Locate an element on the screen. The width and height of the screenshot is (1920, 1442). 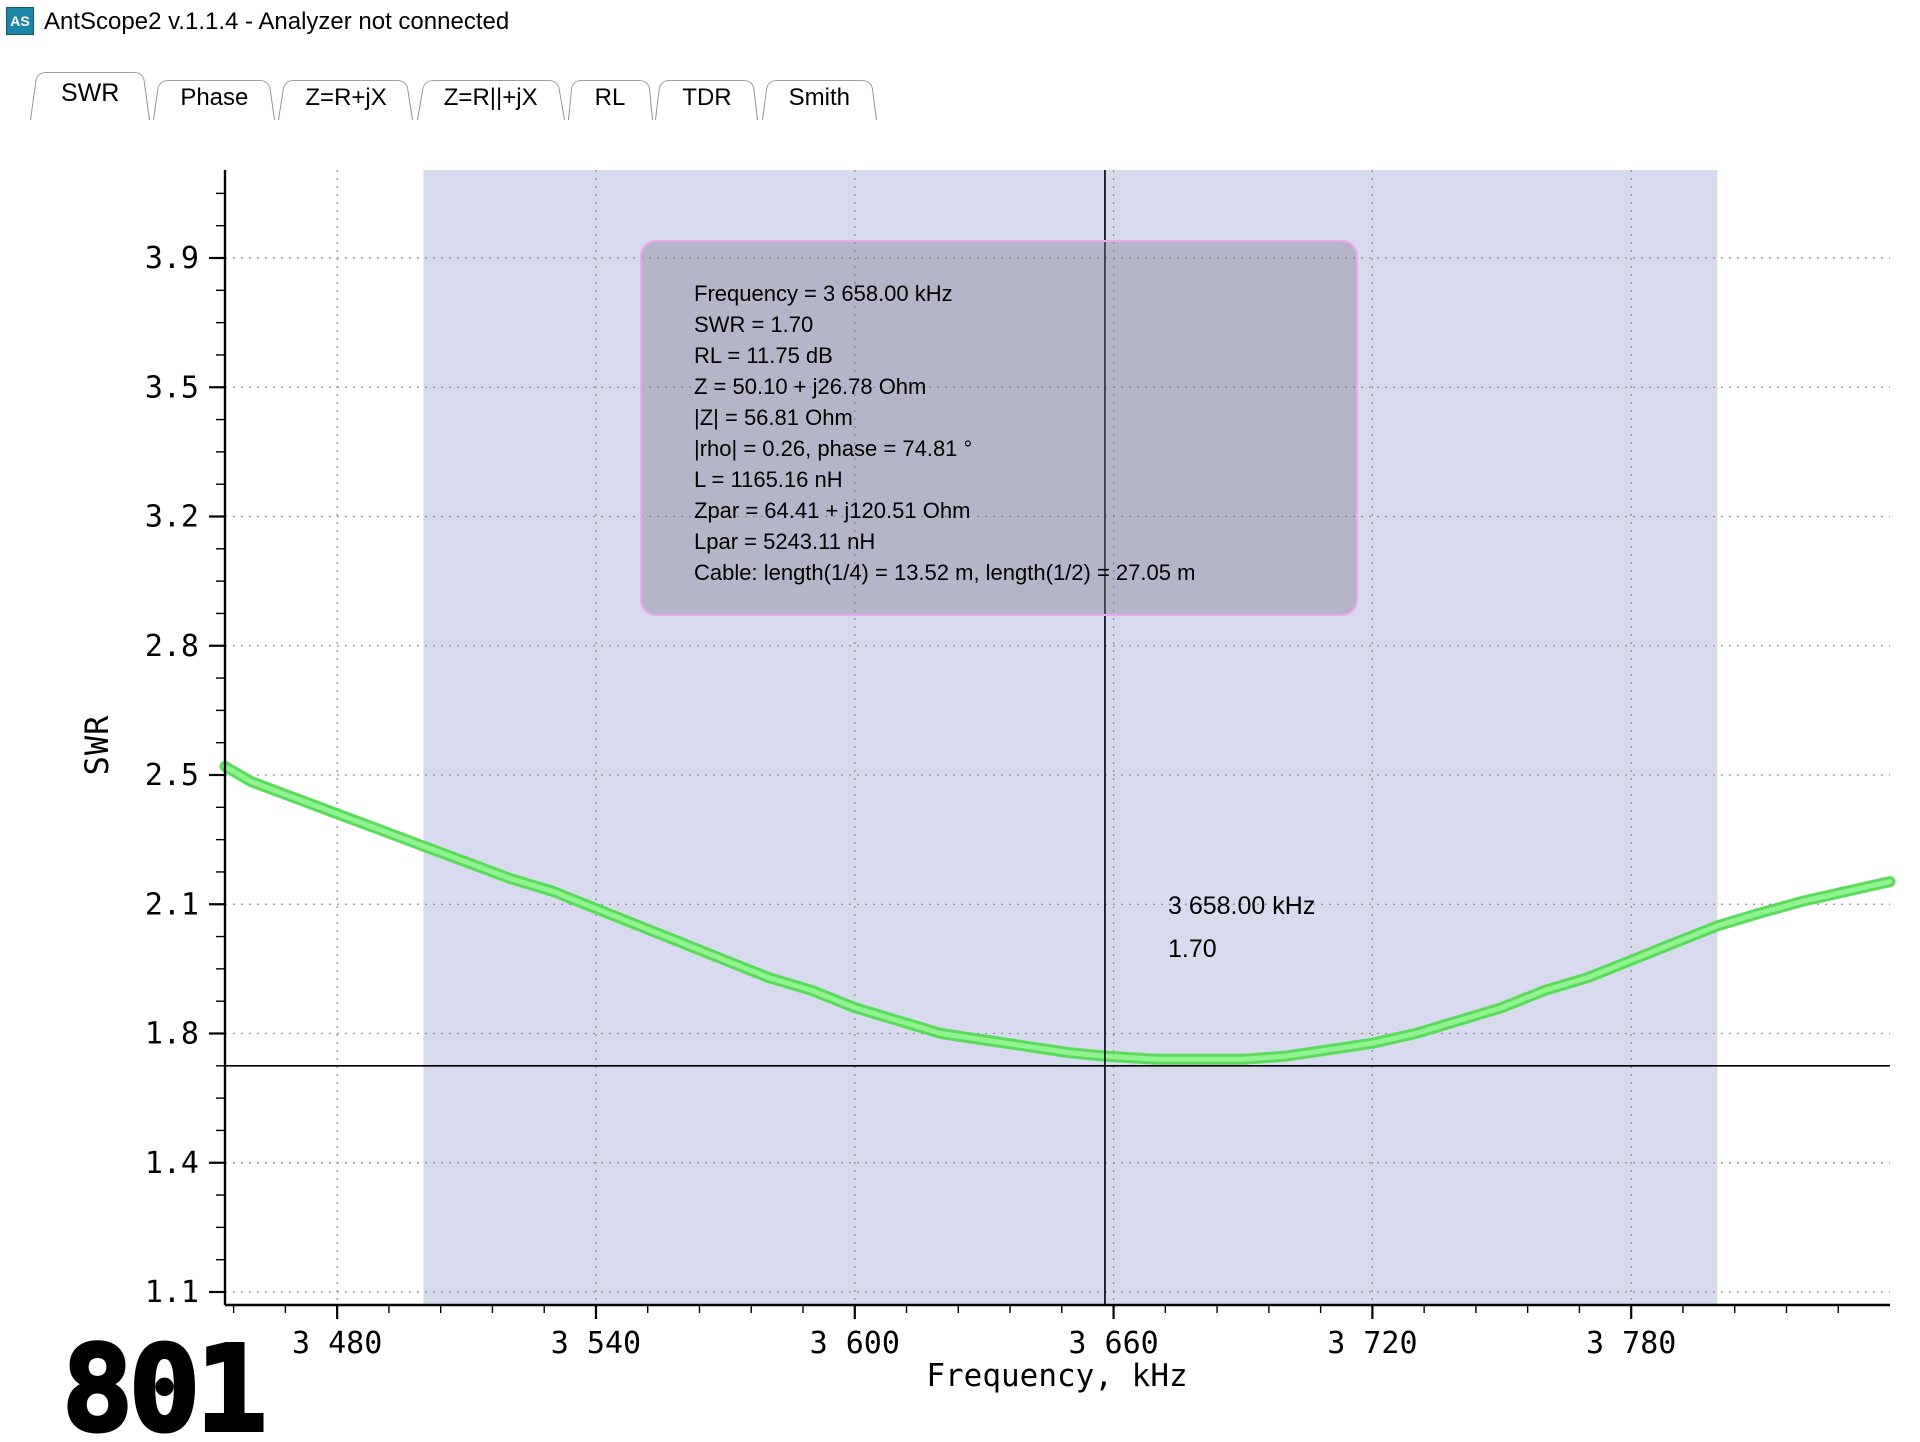
tab-label: Z=R||+jX is located at coordinates (490, 97).